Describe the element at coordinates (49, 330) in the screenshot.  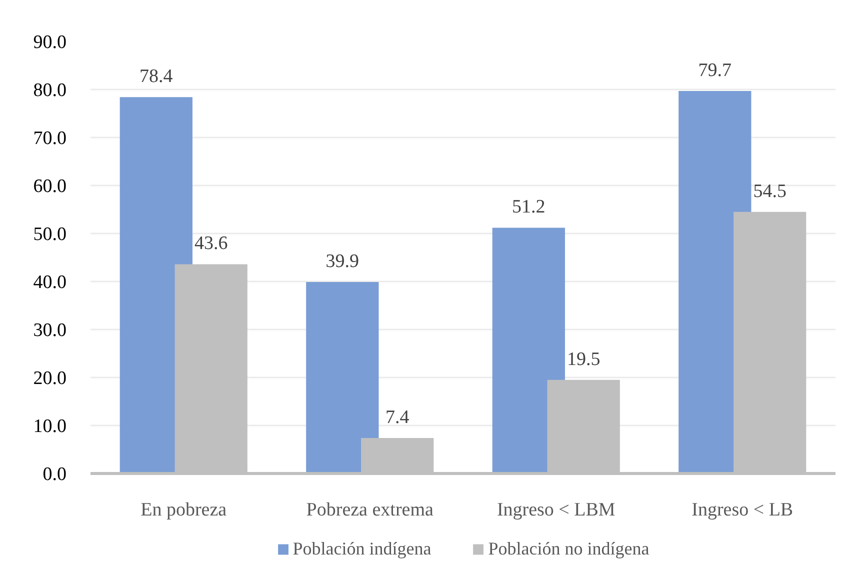
I see `y-tick-label: 30.0` at that location.